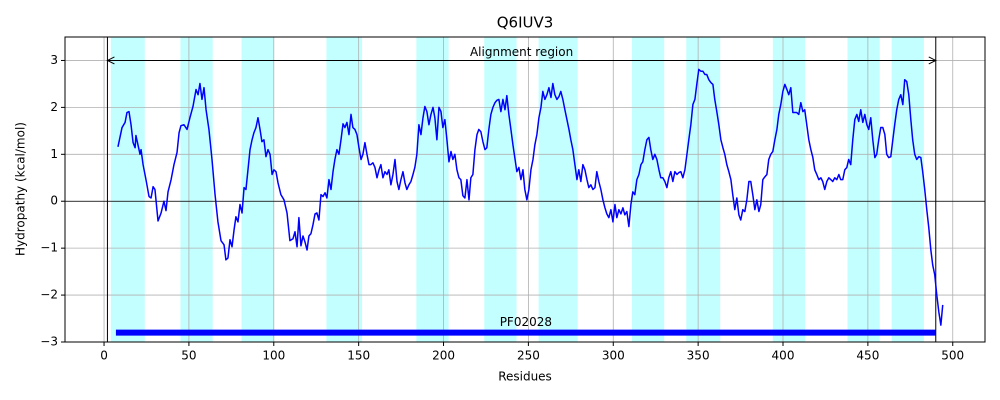 This screenshot has height=400, width=1000. Describe the element at coordinates (526, 322) in the screenshot. I see `domain-label: PF02028` at that location.